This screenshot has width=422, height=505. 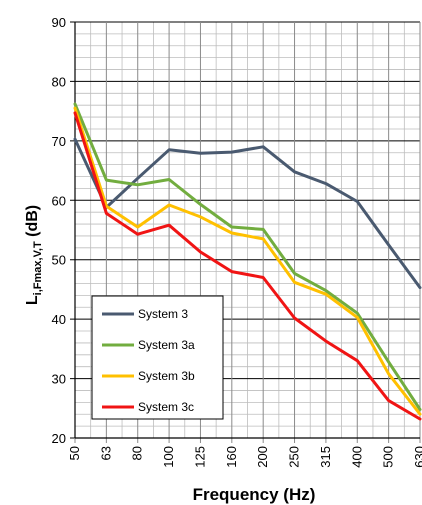 What do you see at coordinates (59, 141) in the screenshot?
I see `y-tick-label: 70` at bounding box center [59, 141].